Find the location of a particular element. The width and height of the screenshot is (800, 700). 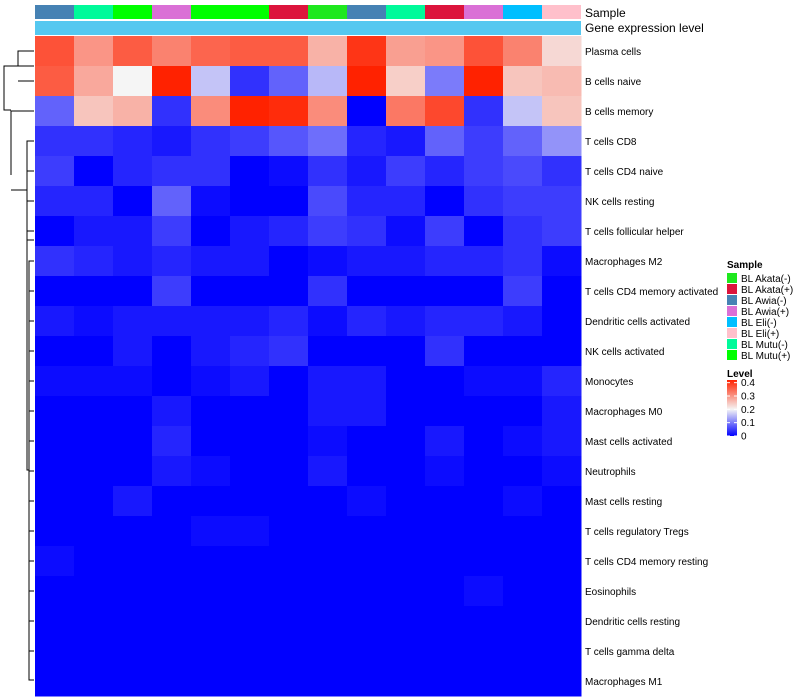

expression-annotation-cell is located at coordinates (308, 28).